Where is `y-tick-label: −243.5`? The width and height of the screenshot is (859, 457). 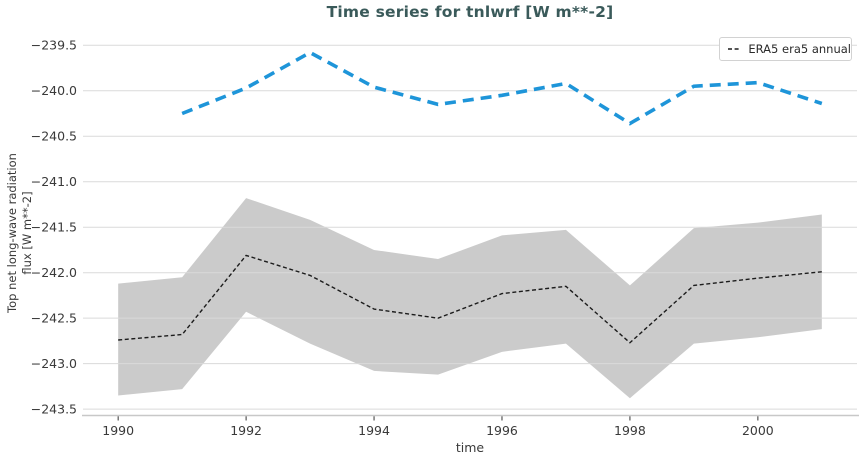
y-tick-label: −243.5 is located at coordinates (54, 408).